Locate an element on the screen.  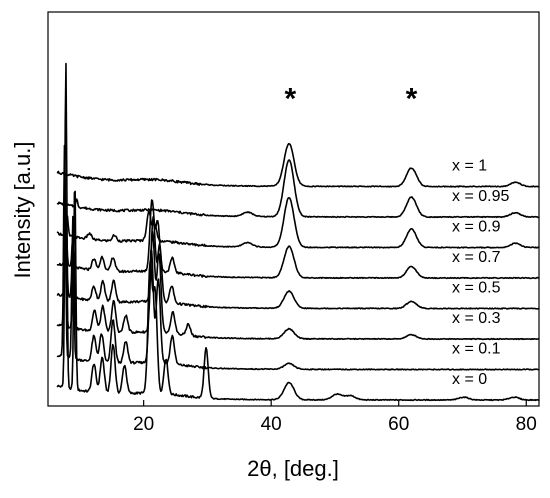
series-label-0: x = 0 is located at coordinates (469, 379).